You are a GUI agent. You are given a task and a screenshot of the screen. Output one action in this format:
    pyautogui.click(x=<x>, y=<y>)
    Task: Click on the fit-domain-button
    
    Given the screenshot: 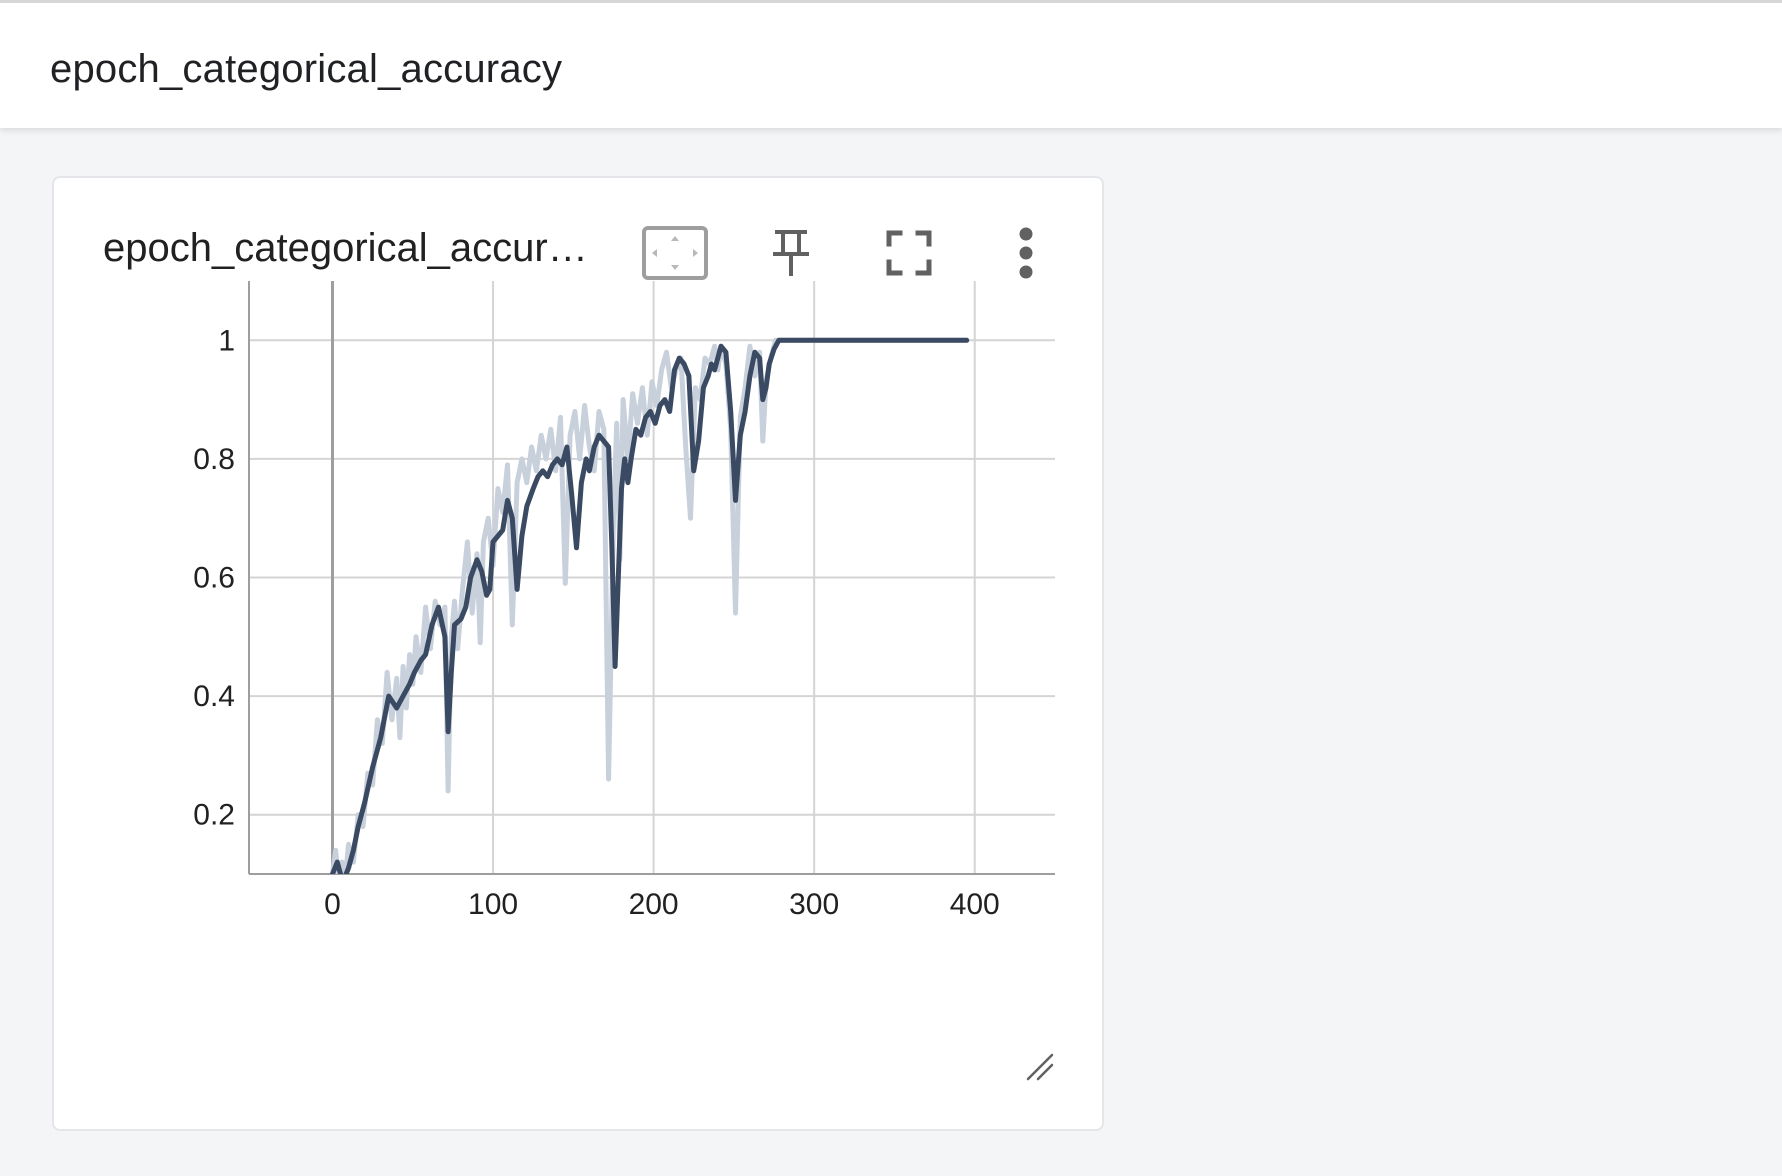 What is the action you would take?
    pyautogui.click(x=675, y=253)
    